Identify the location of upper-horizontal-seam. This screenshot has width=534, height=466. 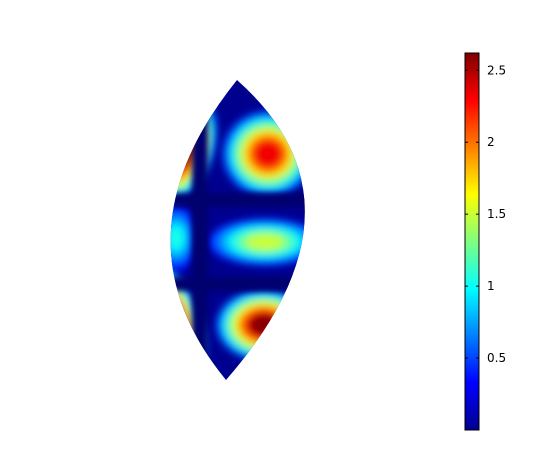
(237, 200).